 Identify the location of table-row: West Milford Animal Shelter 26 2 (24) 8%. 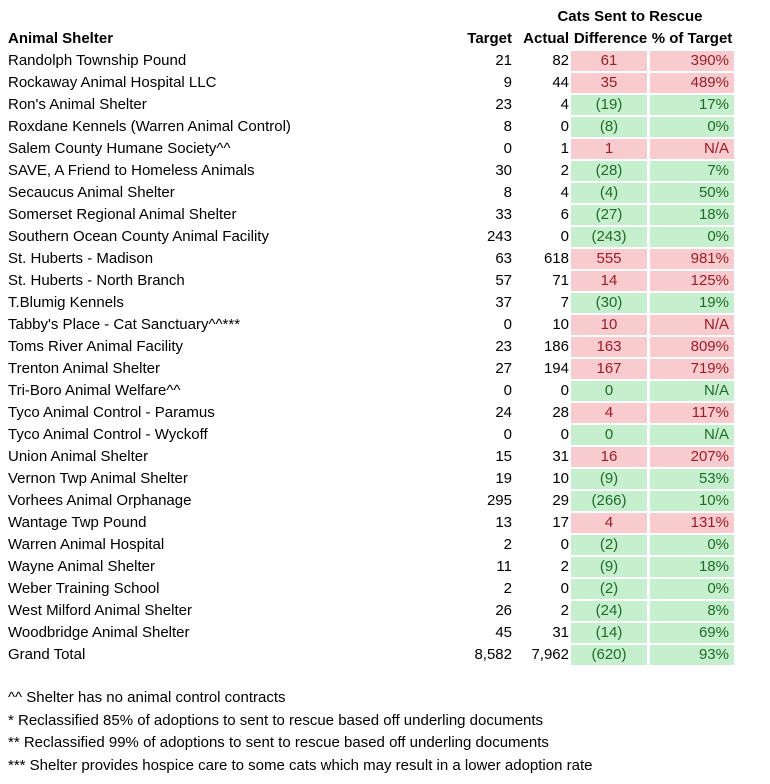
(367, 611).